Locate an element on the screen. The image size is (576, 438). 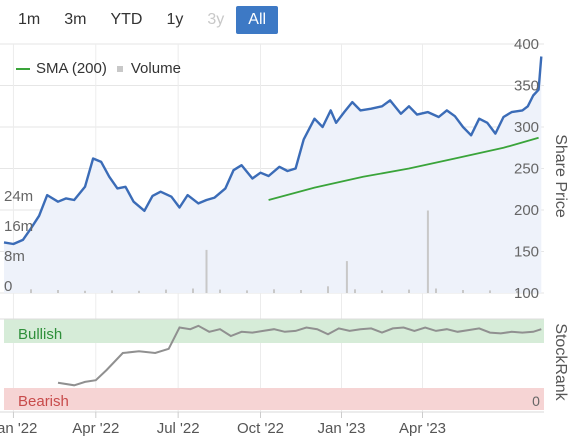
legend-item-volume: Volume is located at coordinates (148, 68).